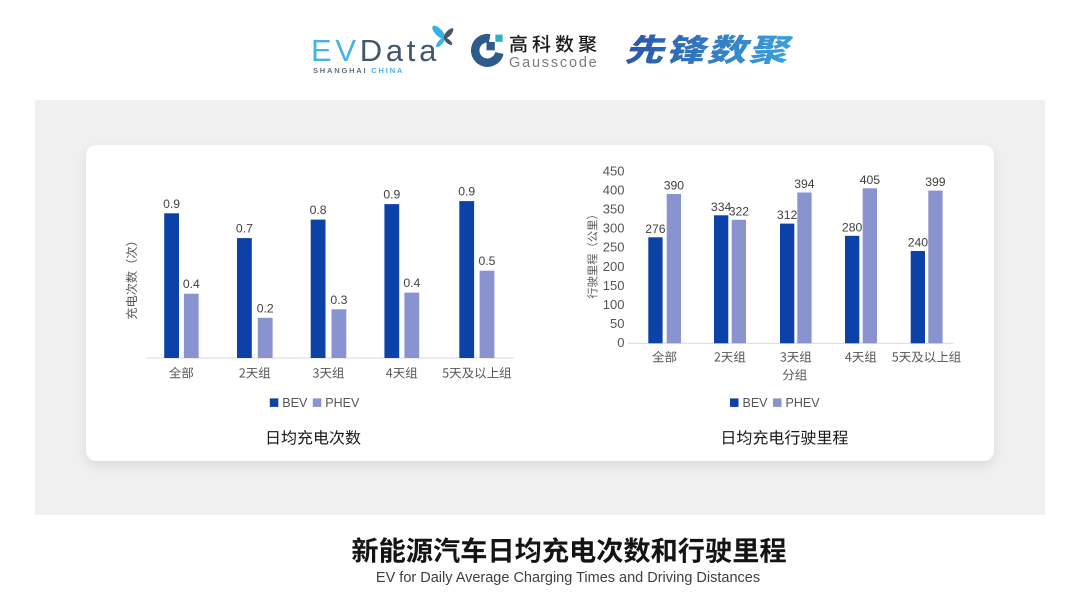  What do you see at coordinates (620, 342) in the screenshot?
I see `svg-text: 0` at bounding box center [620, 342].